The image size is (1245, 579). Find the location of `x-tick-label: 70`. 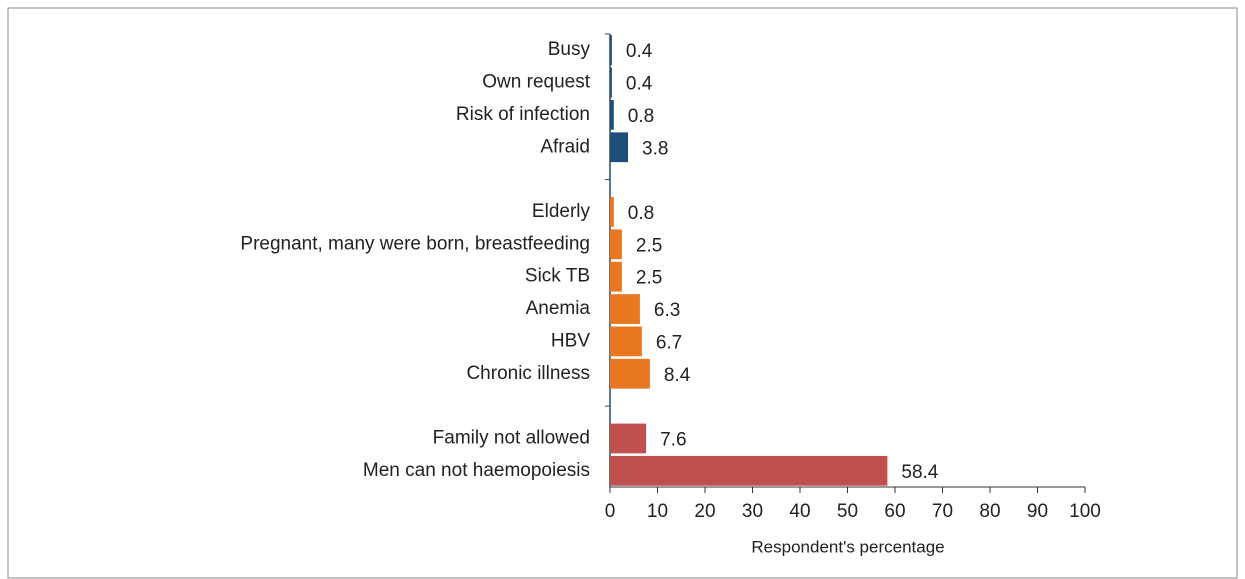

x-tick-label: 70 is located at coordinates (942, 511).